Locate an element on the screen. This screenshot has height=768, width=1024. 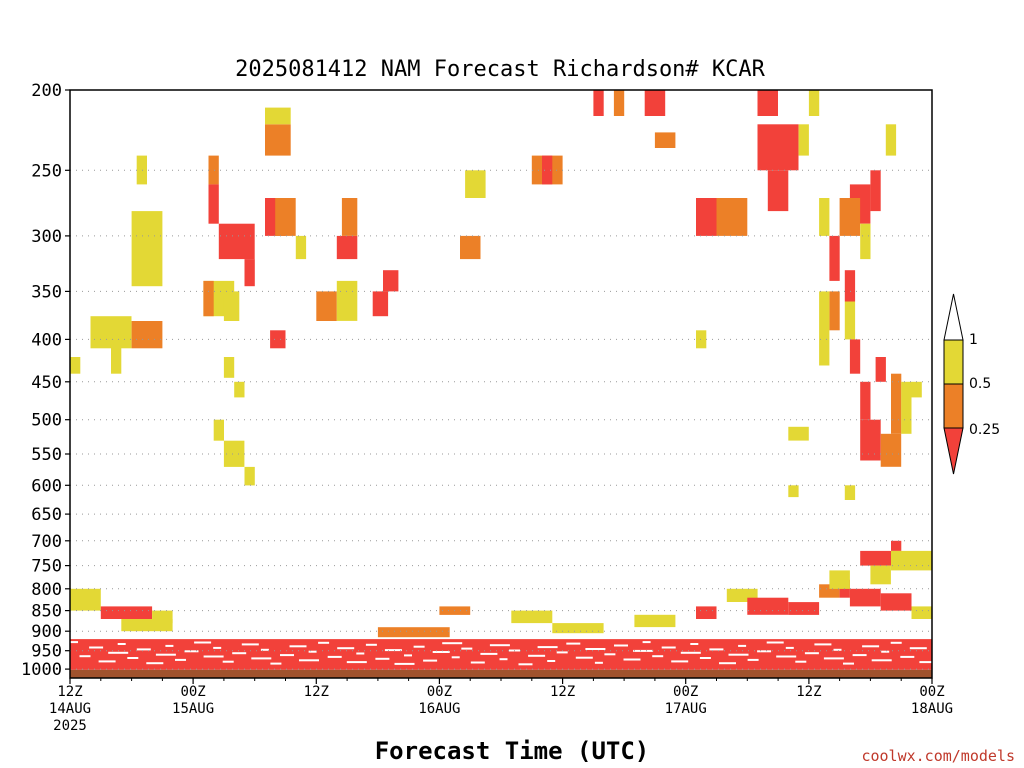
ytick-label-600: 600 is located at coordinates (46, 486).